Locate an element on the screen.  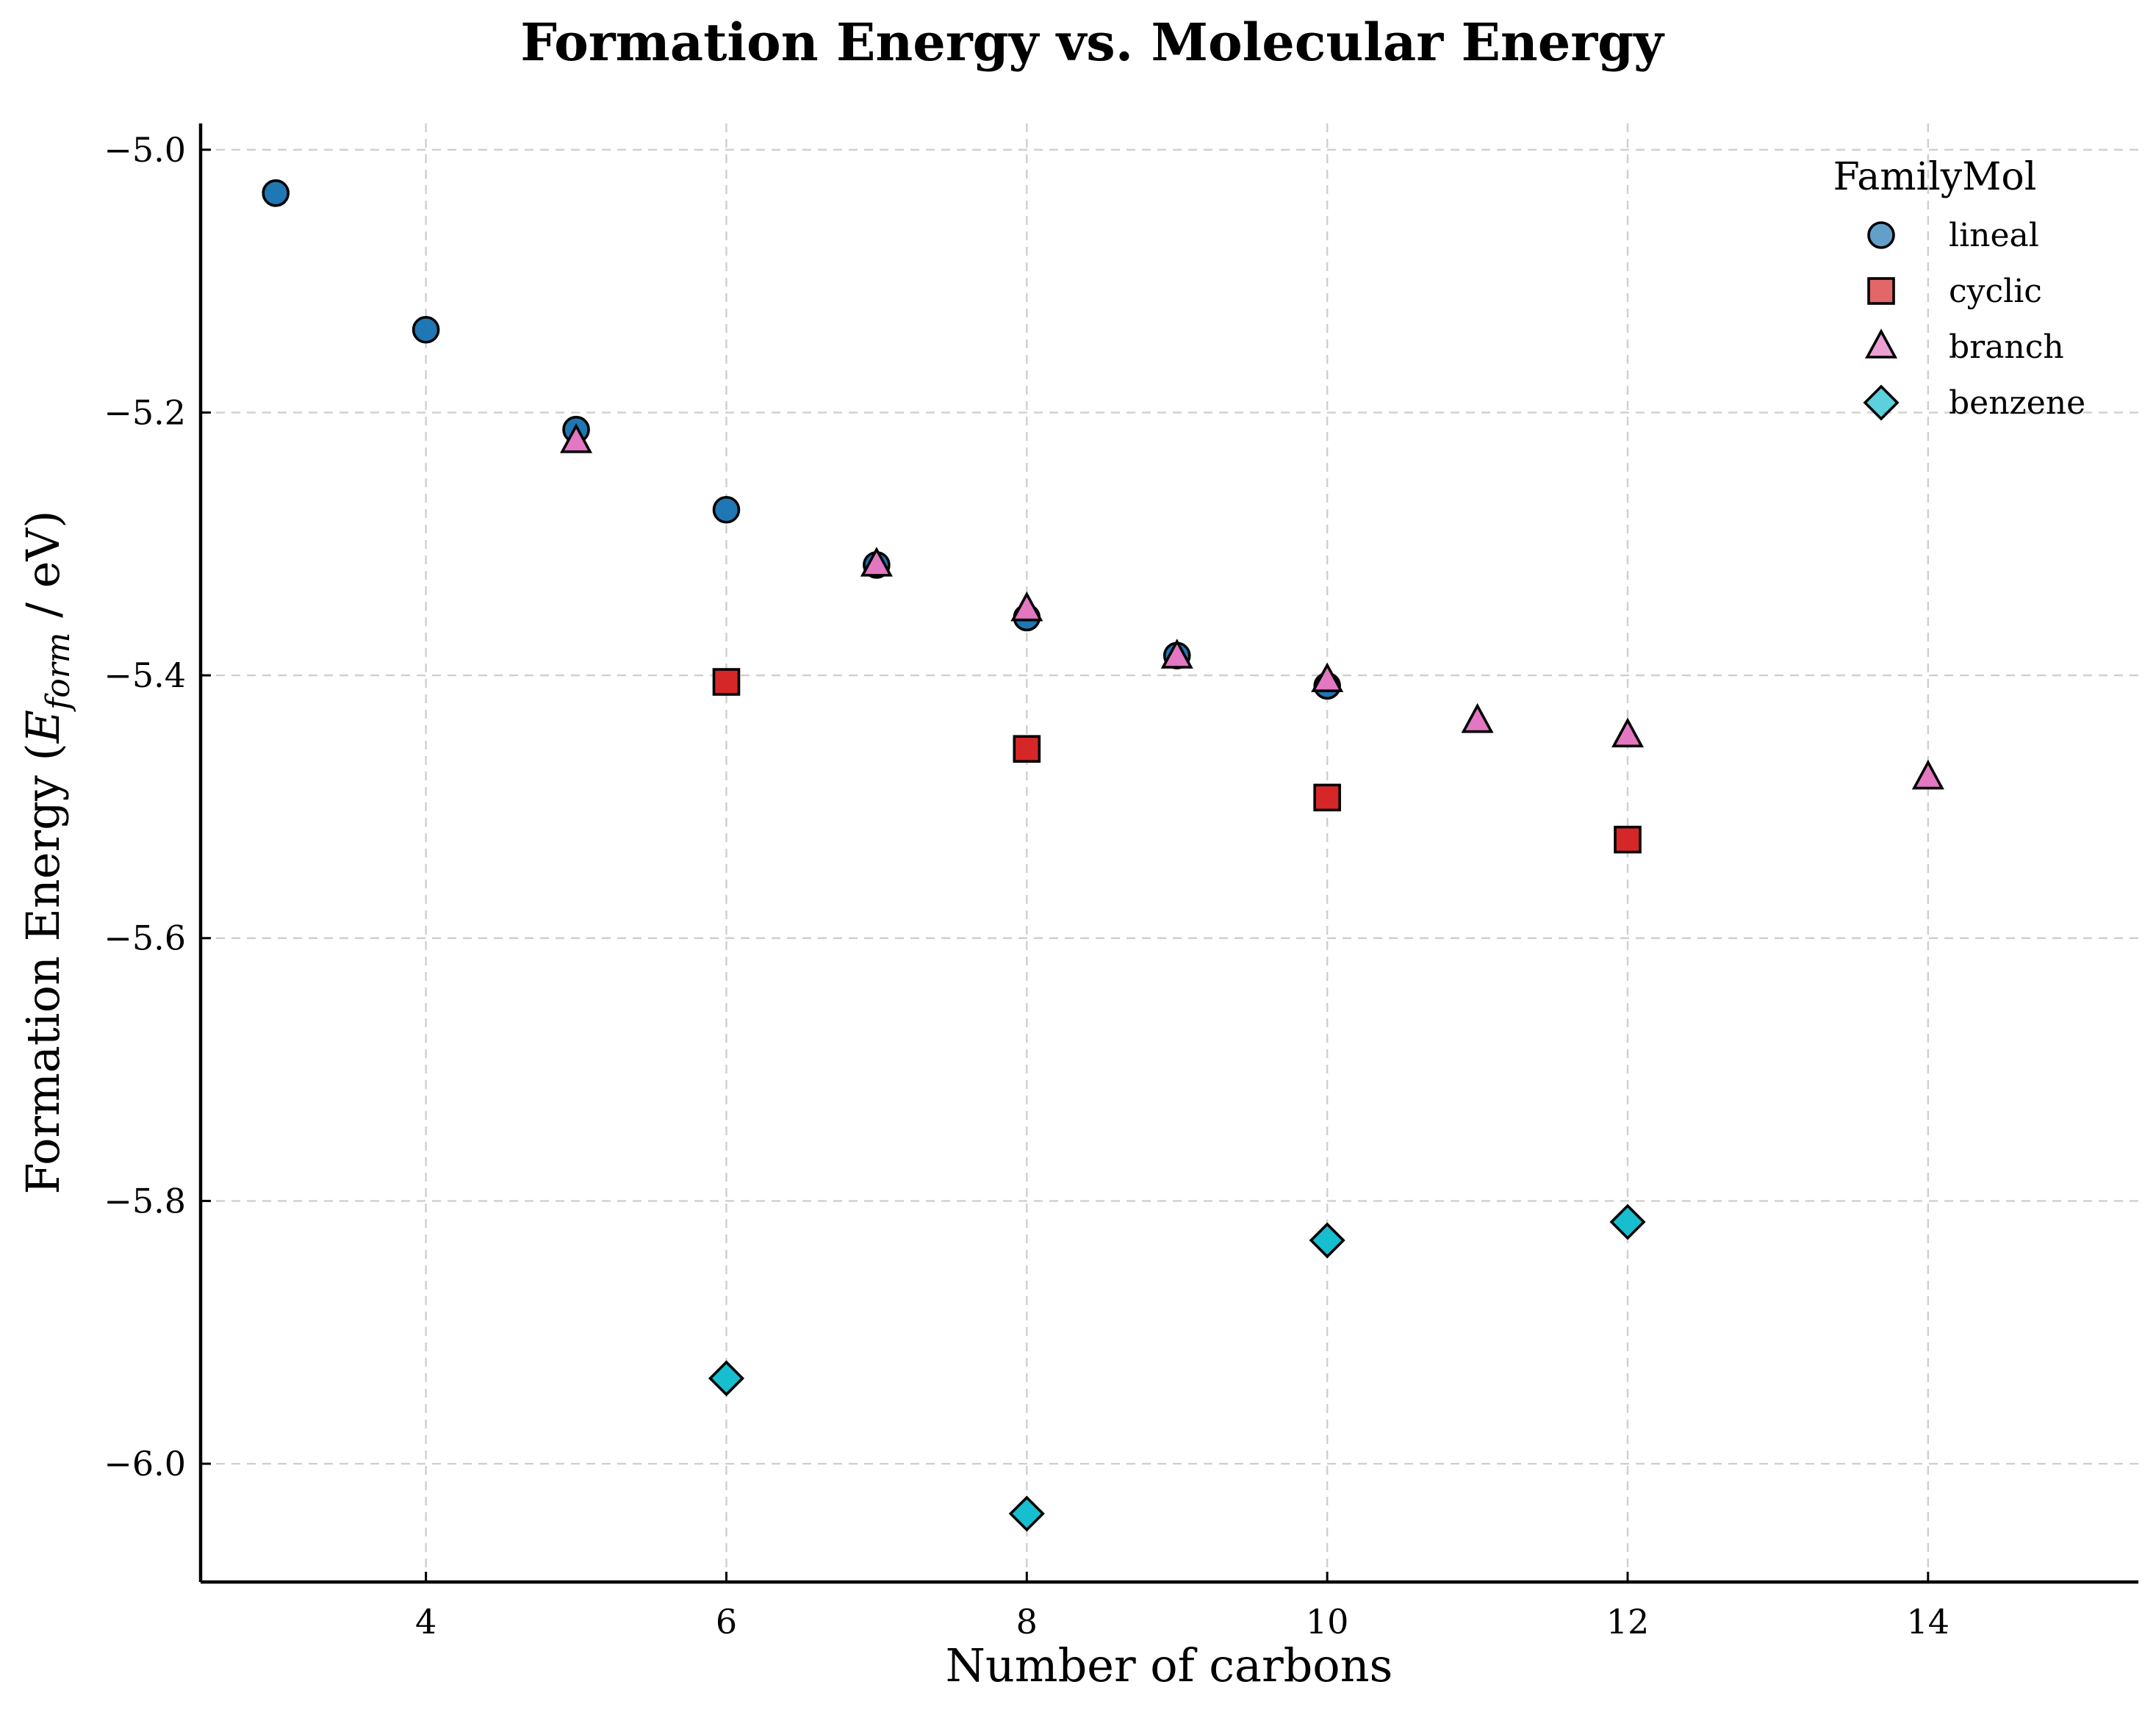
legend-label-lineal: lineal is located at coordinates (1994, 235).